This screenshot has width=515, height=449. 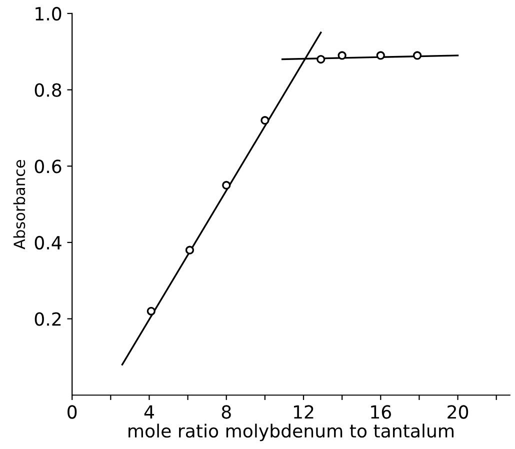 What do you see at coordinates (291, 433) in the screenshot?
I see `x-axis-title: mole ratio molybdenum to tantalum` at bounding box center [291, 433].